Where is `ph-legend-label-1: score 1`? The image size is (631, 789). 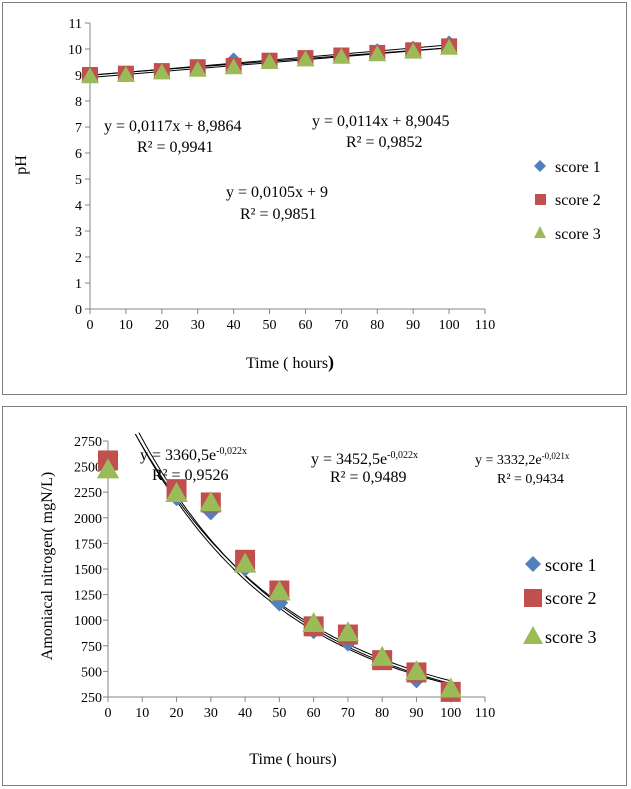 ph-legend-label-1: score 1 is located at coordinates (578, 167).